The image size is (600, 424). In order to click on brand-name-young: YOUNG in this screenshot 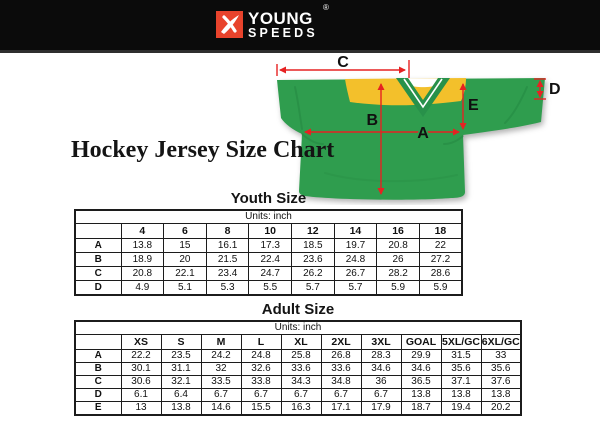, I will do `click(280, 18)`.